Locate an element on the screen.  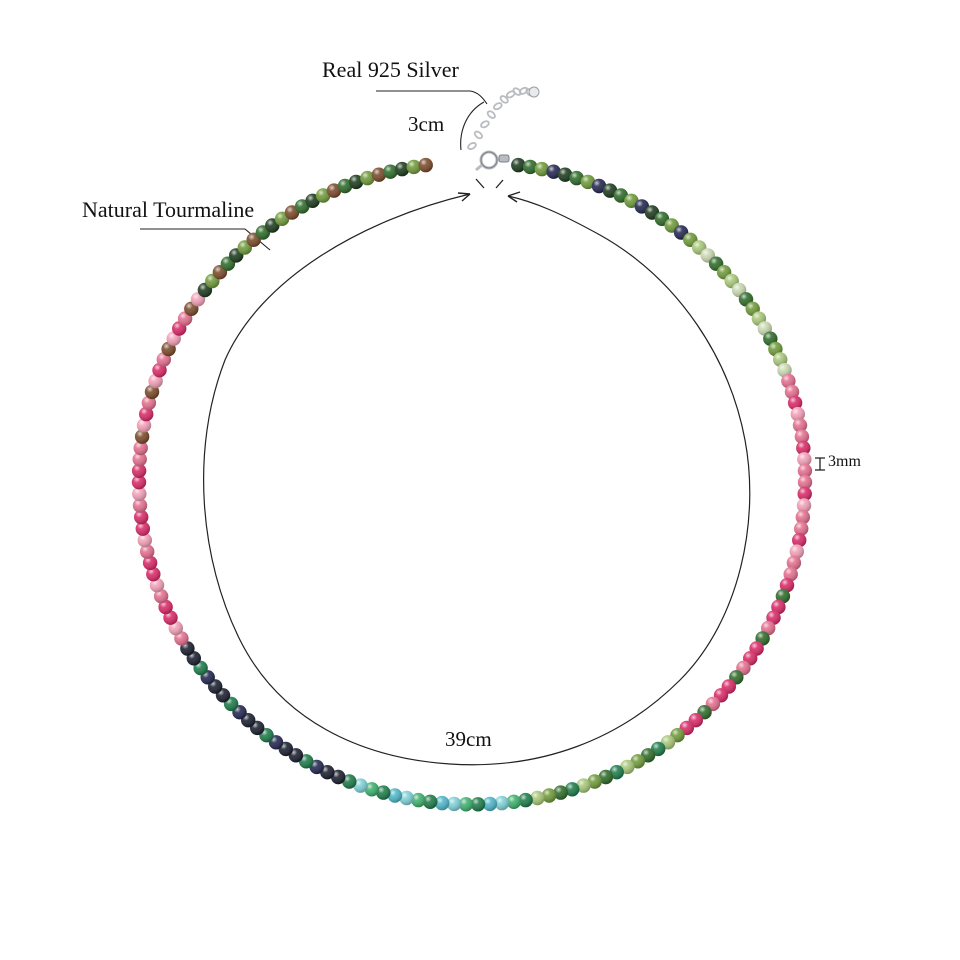
length-arrow-right-icon is located at coordinates (514, 197).